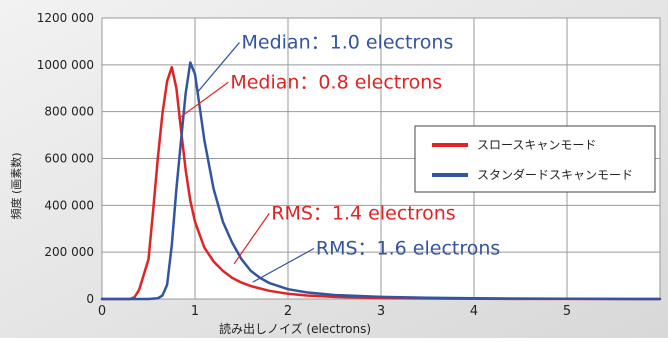 The image size is (668, 342). What do you see at coordinates (567, 311) in the screenshot?
I see `x-tick-label: 5` at bounding box center [567, 311].